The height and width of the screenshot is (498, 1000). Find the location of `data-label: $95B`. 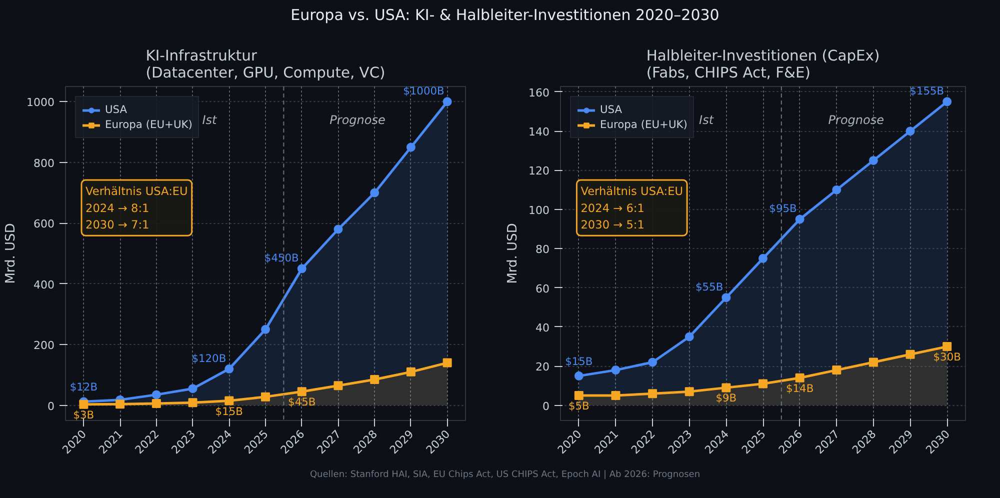

data-label: $95B is located at coordinates (783, 209).